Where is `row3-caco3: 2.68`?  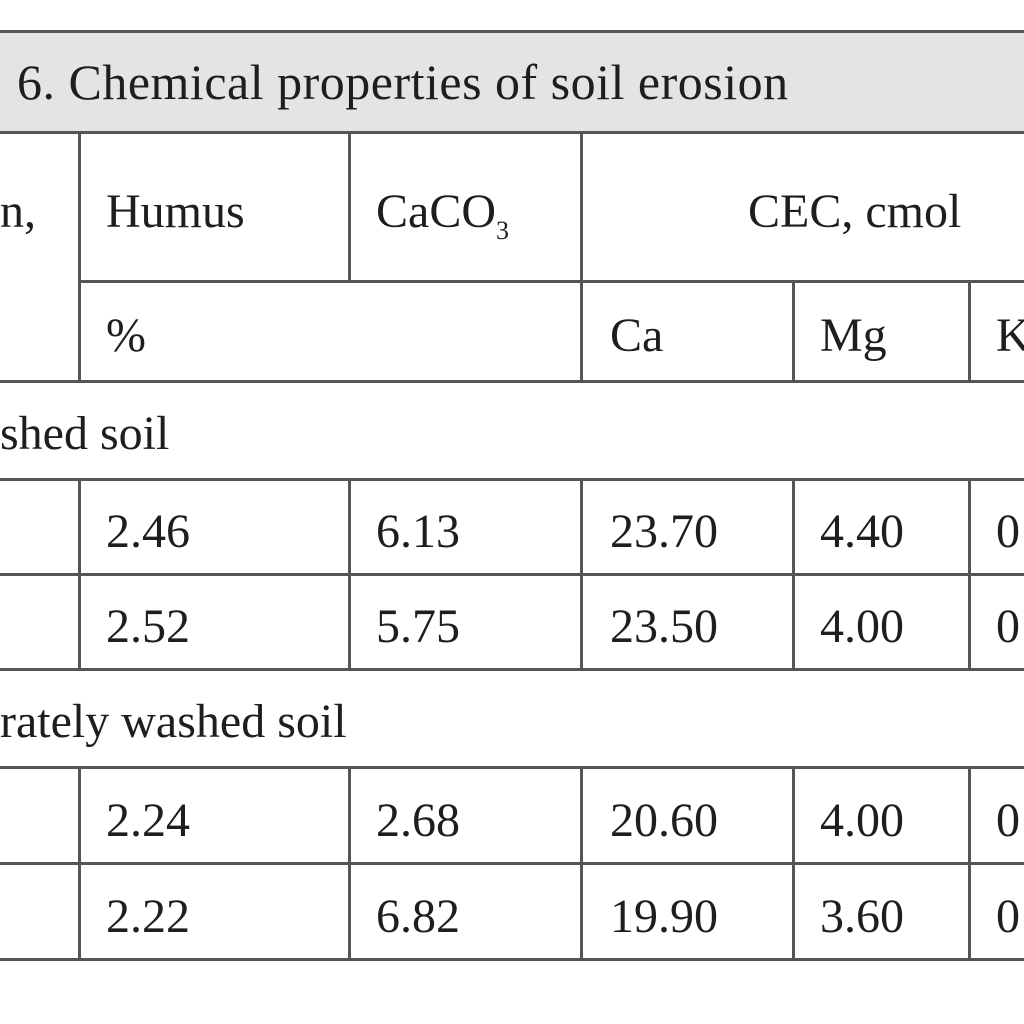
row3-caco3: 2.68 is located at coordinates (418, 820).